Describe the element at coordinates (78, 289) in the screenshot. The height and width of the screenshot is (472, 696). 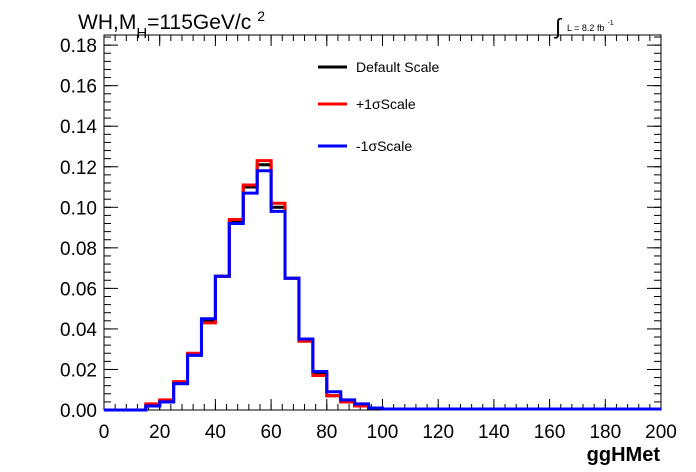
I see `y-tick-label: 0.06` at that location.